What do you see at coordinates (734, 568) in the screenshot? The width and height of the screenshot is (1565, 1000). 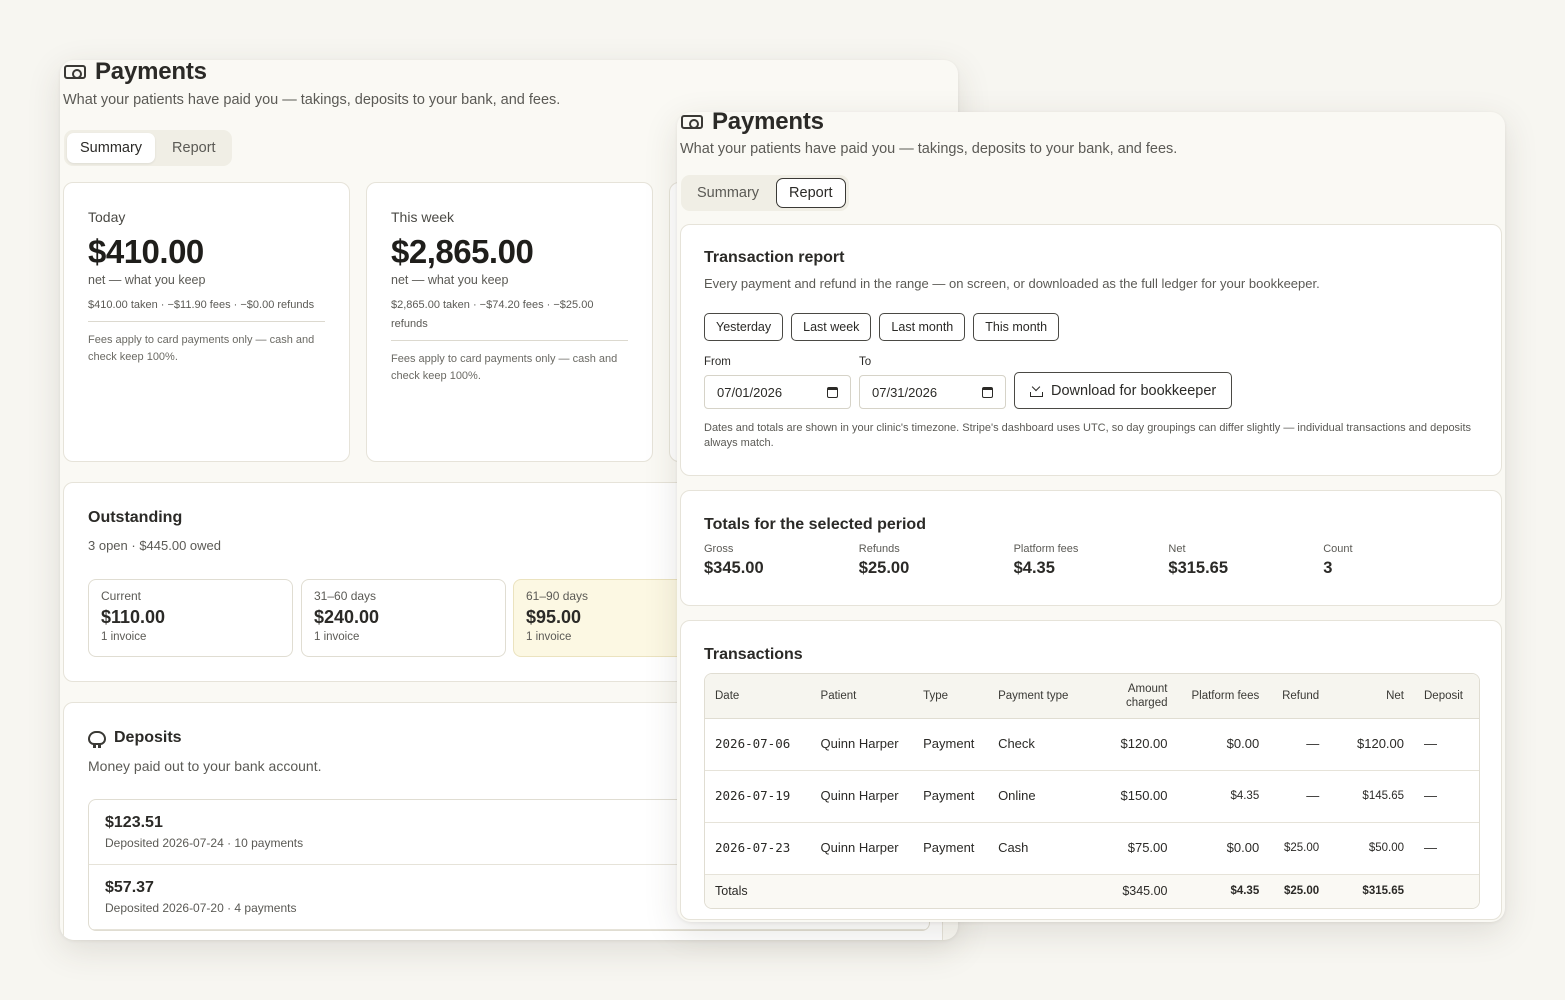 I see `total-value: $345.00` at bounding box center [734, 568].